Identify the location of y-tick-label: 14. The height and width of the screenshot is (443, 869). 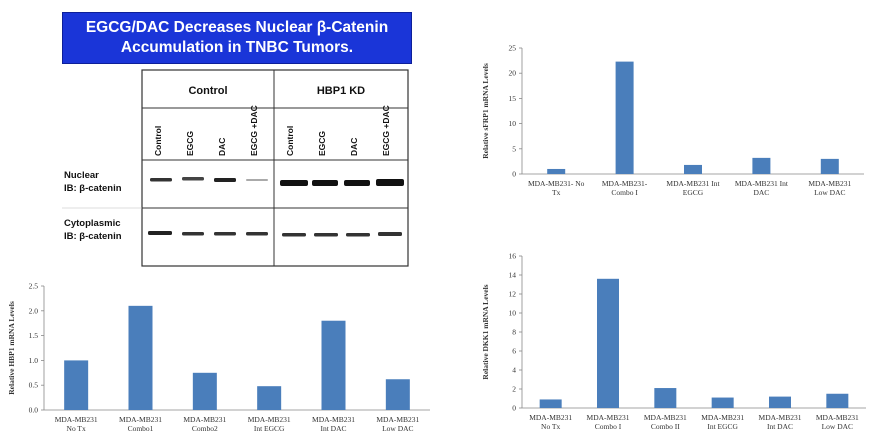
(513, 275).